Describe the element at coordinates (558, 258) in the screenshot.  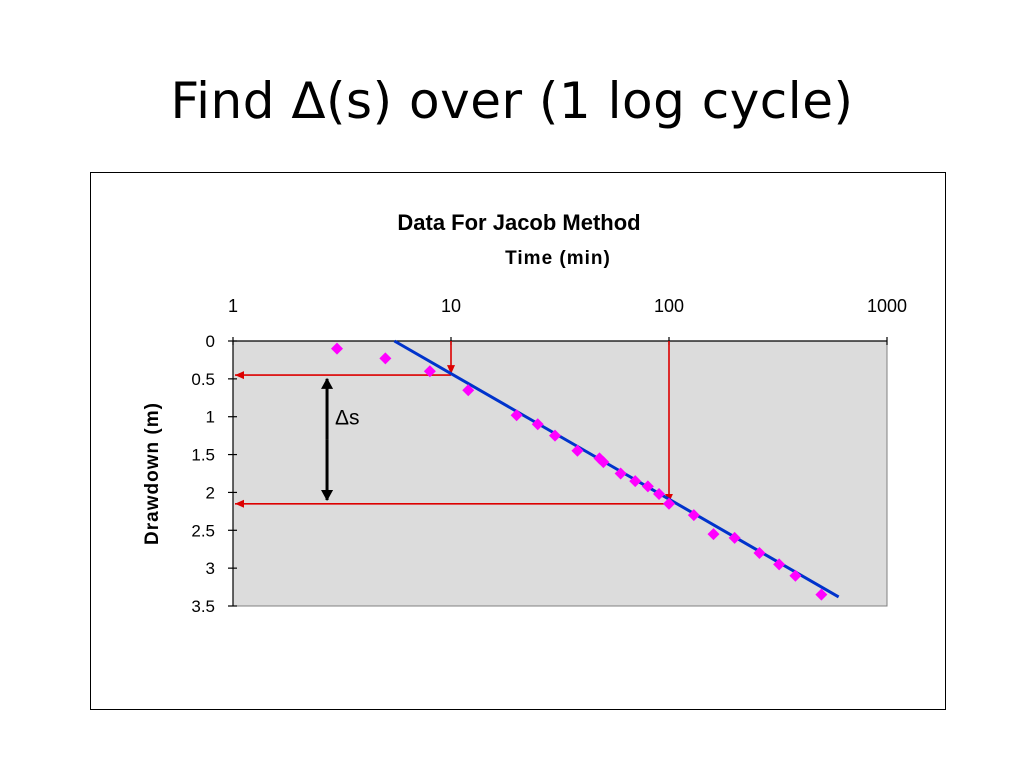
I see `x-axis-label: Time (min)` at that location.